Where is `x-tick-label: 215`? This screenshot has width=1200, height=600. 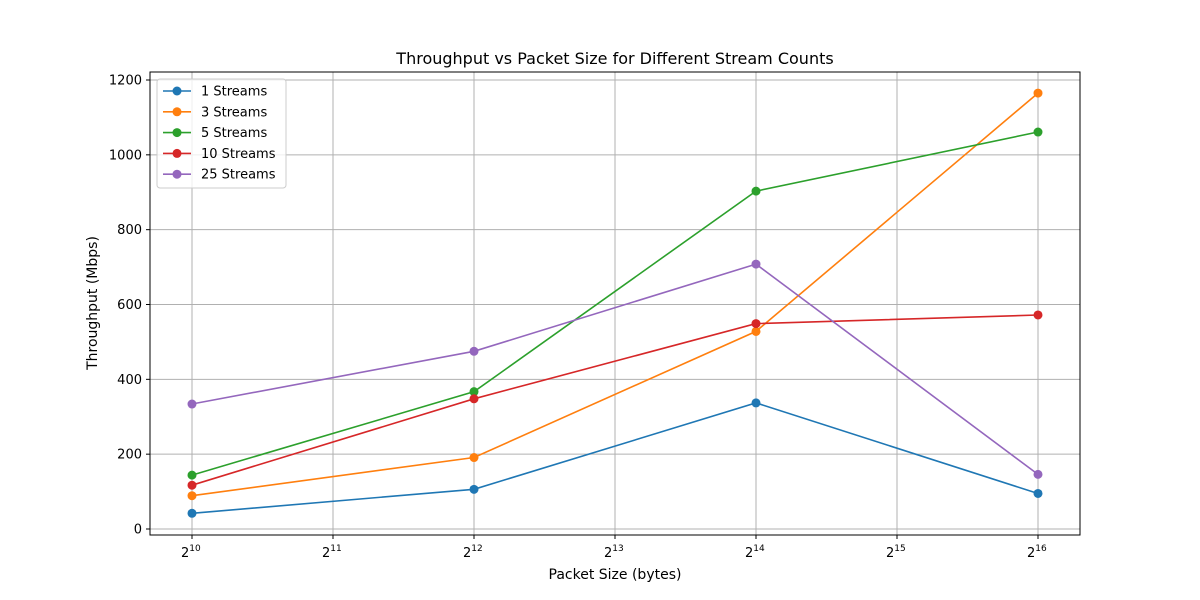
x-tick-label: 215 is located at coordinates (896, 552).